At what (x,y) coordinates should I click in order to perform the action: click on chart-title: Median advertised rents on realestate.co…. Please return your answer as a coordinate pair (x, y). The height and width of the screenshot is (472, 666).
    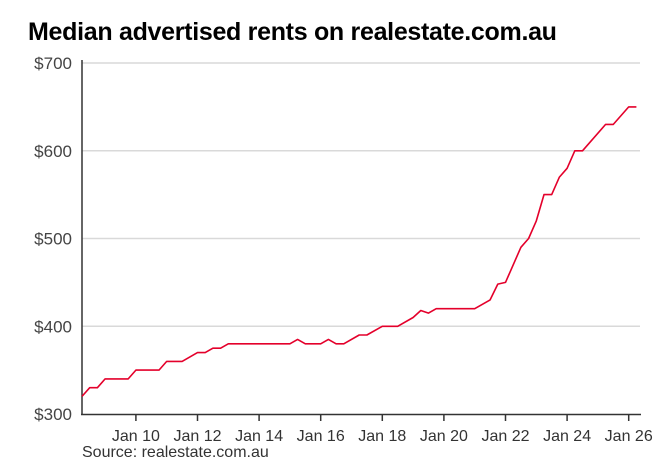
    Looking at the image, I should click on (292, 32).